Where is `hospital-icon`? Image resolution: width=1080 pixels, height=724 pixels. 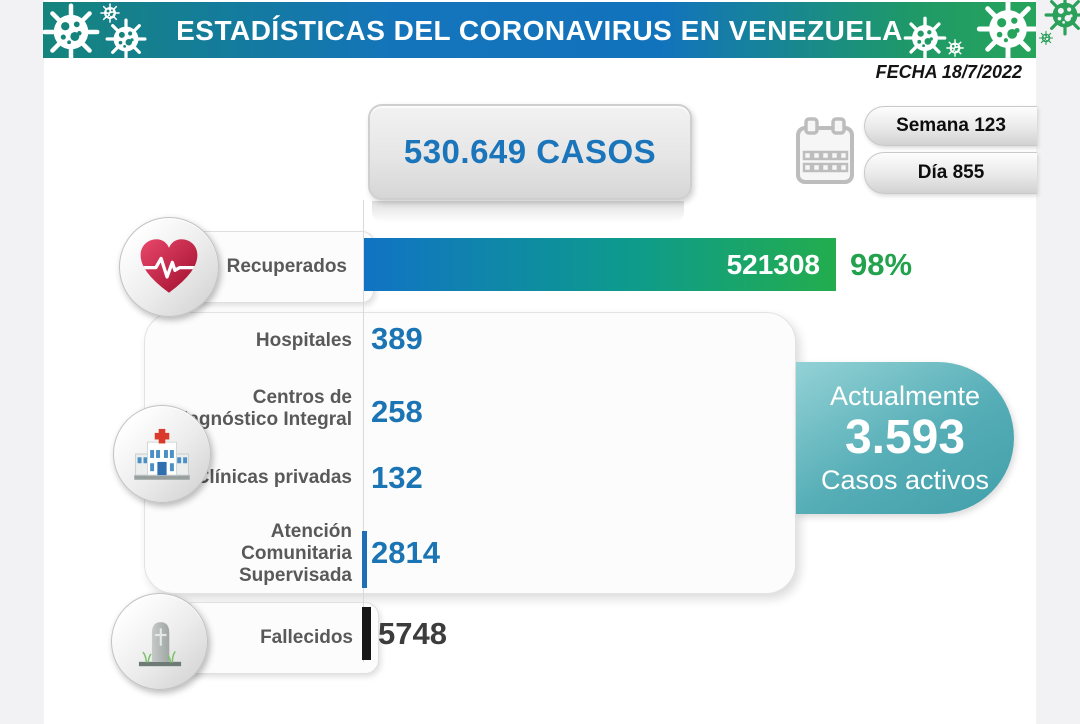
hospital-icon is located at coordinates (162, 454).